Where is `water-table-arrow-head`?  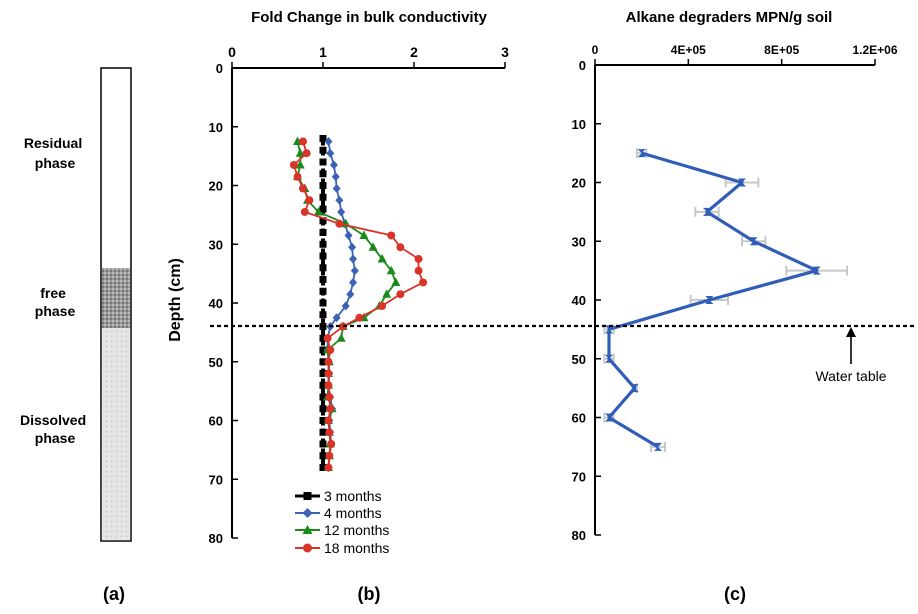 water-table-arrow-head is located at coordinates (851, 332).